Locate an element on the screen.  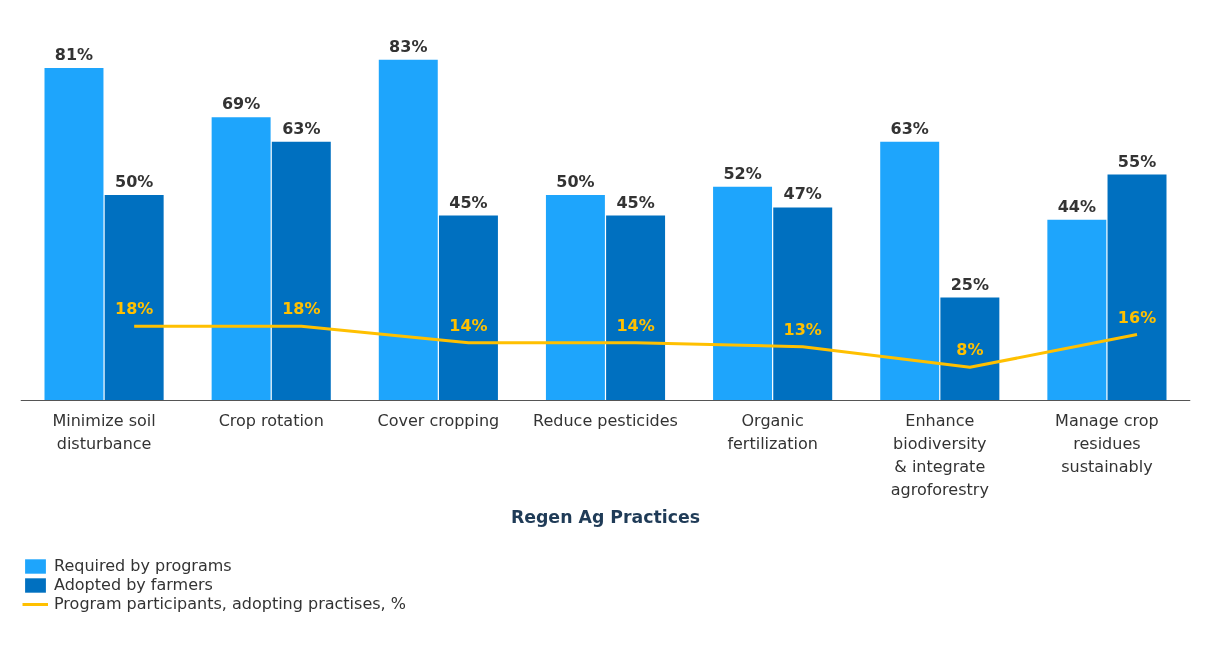
legend-label: Adopted by farmers is located at coordinates (133, 584).